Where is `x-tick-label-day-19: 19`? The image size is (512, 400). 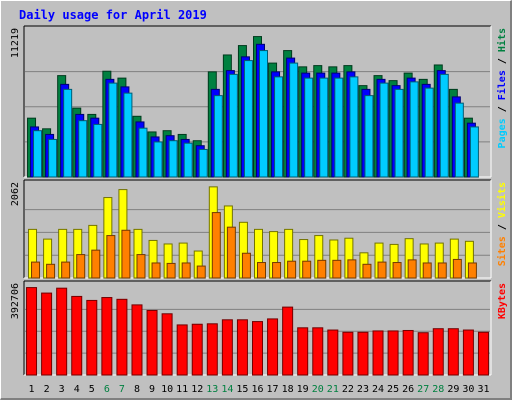 x-tick-label-day-19: 19 is located at coordinates (303, 389).